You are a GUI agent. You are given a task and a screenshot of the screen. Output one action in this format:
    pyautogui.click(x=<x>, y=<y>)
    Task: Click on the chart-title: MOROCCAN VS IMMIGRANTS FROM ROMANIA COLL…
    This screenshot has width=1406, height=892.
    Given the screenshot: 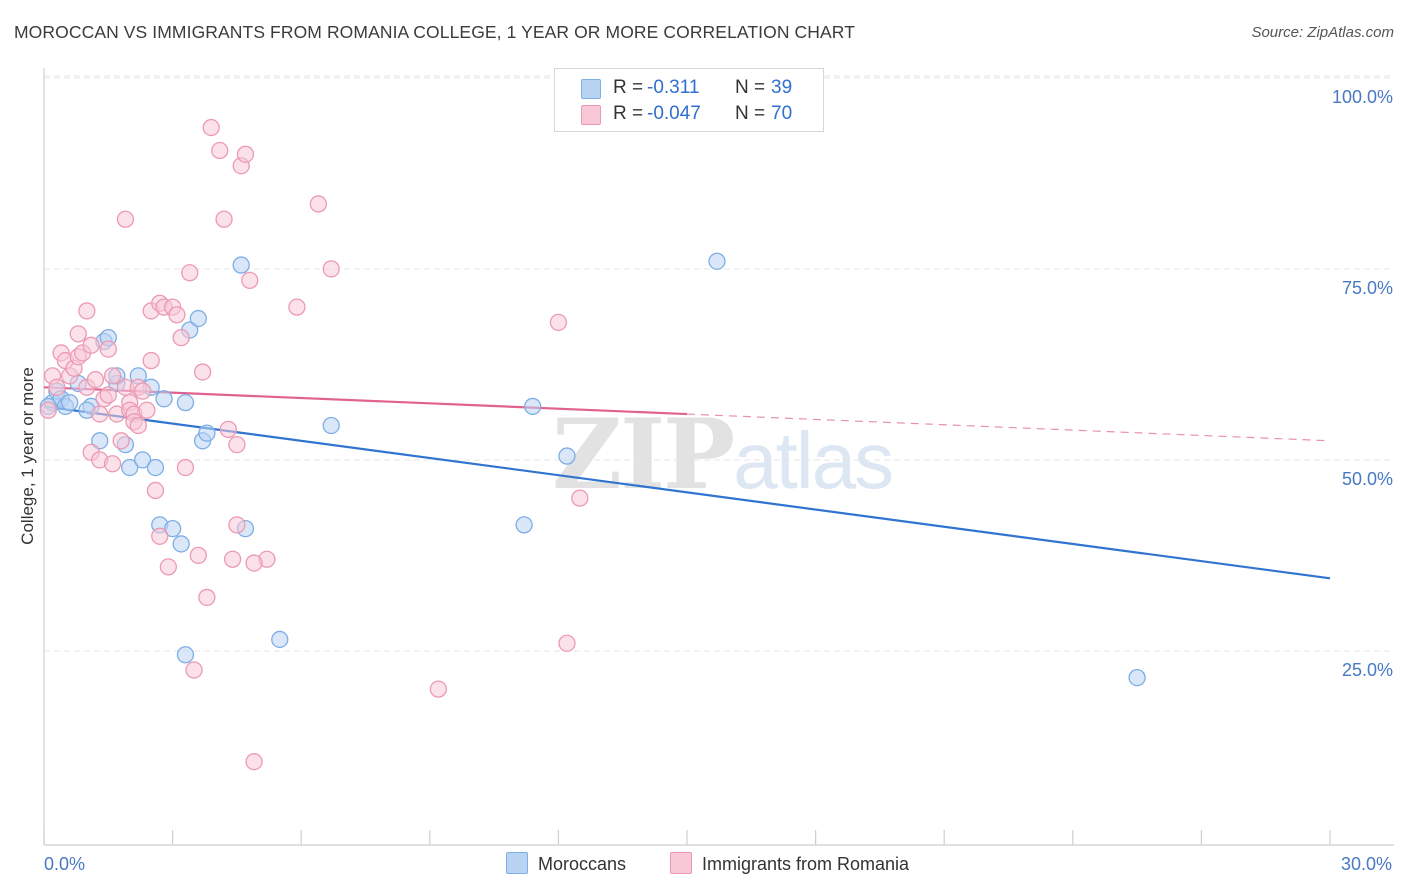 What is the action you would take?
    pyautogui.click(x=435, y=32)
    